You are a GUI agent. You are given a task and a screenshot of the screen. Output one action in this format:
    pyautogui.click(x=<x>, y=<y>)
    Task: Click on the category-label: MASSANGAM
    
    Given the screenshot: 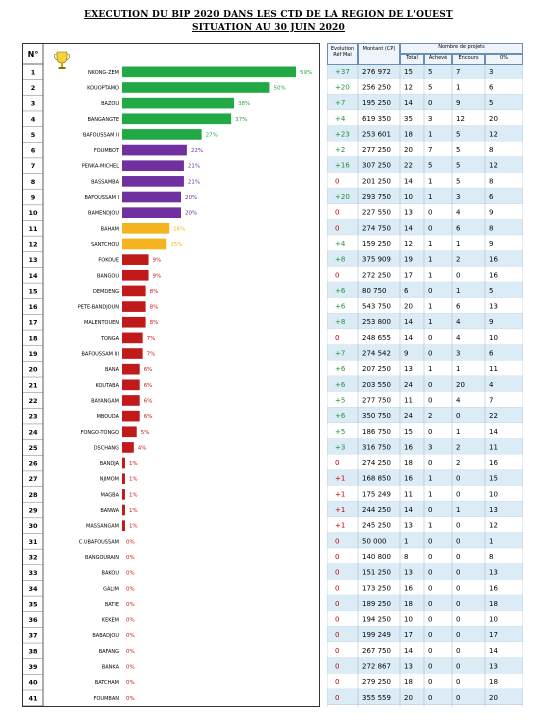 What is the action you would take?
    pyautogui.click(x=102, y=527)
    